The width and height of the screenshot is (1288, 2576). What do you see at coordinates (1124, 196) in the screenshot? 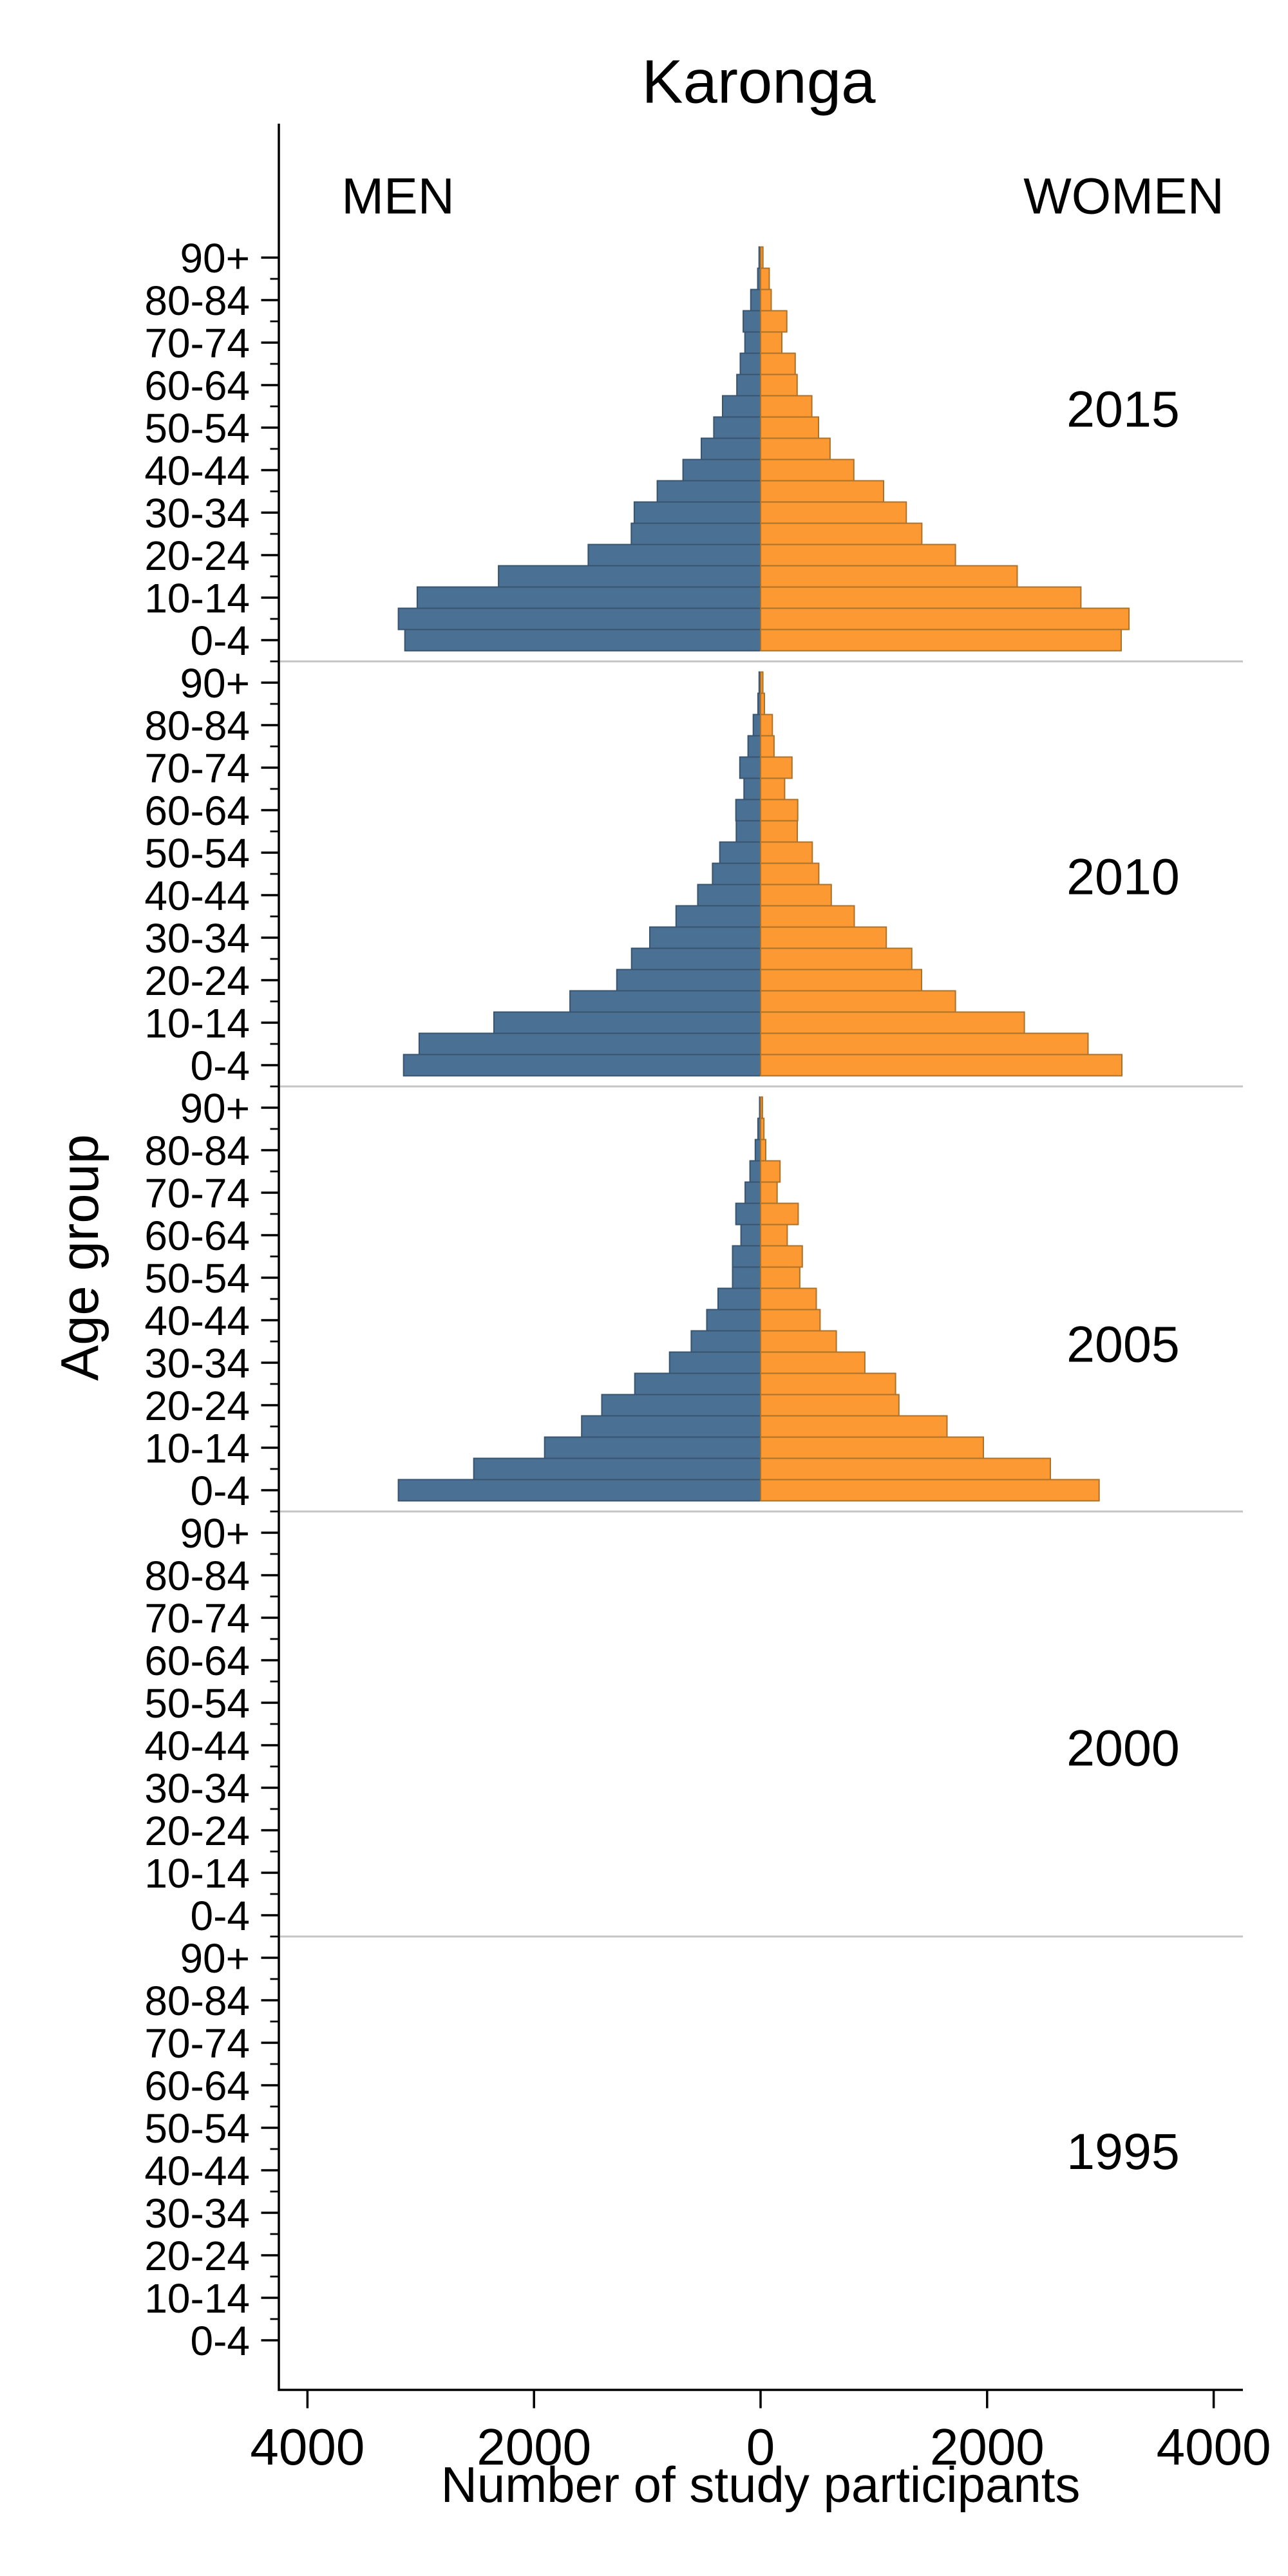
I see `svg-text: WOMEN` at bounding box center [1124, 196].